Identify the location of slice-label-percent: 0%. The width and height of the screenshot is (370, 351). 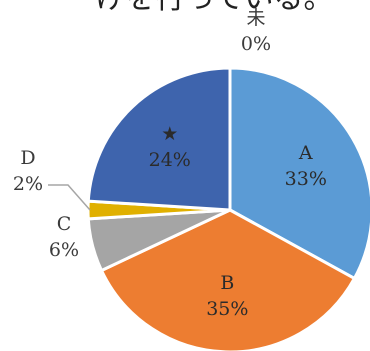
(256, 44).